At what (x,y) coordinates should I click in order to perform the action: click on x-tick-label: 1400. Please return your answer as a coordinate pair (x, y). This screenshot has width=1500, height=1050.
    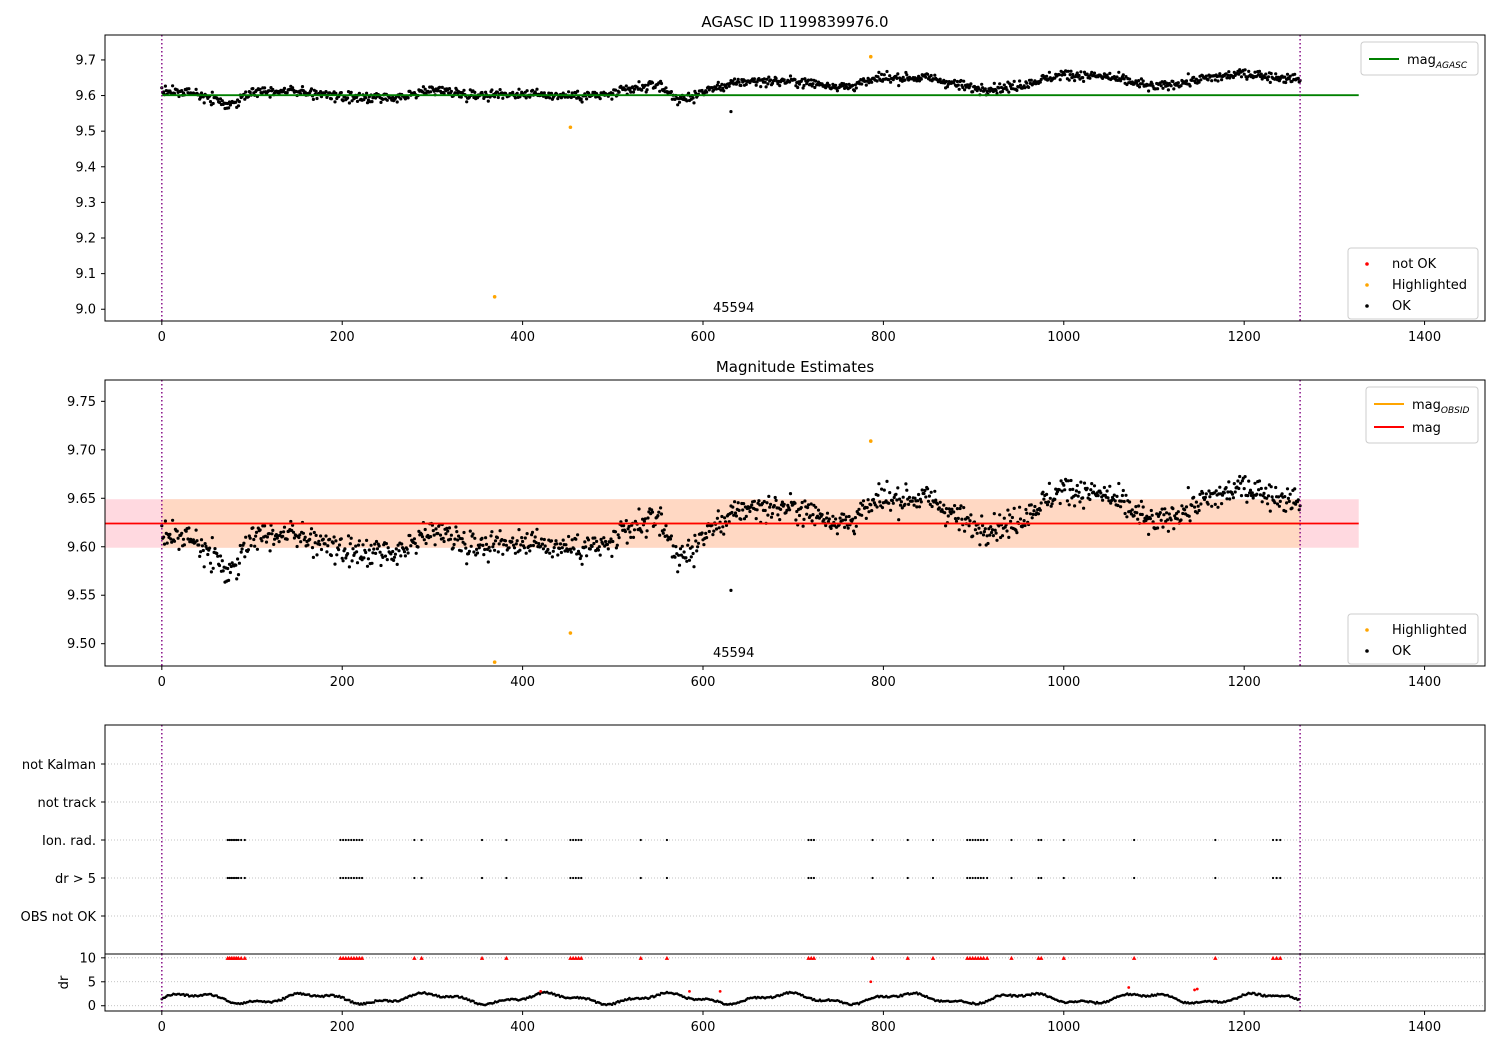
    Looking at the image, I should click on (1424, 1027).